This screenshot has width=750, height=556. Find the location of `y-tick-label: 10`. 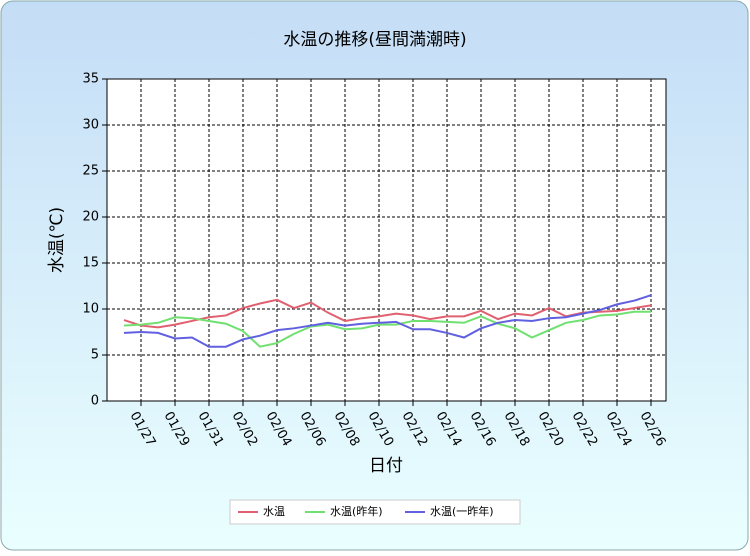

y-tick-label: 10 is located at coordinates (90, 309).